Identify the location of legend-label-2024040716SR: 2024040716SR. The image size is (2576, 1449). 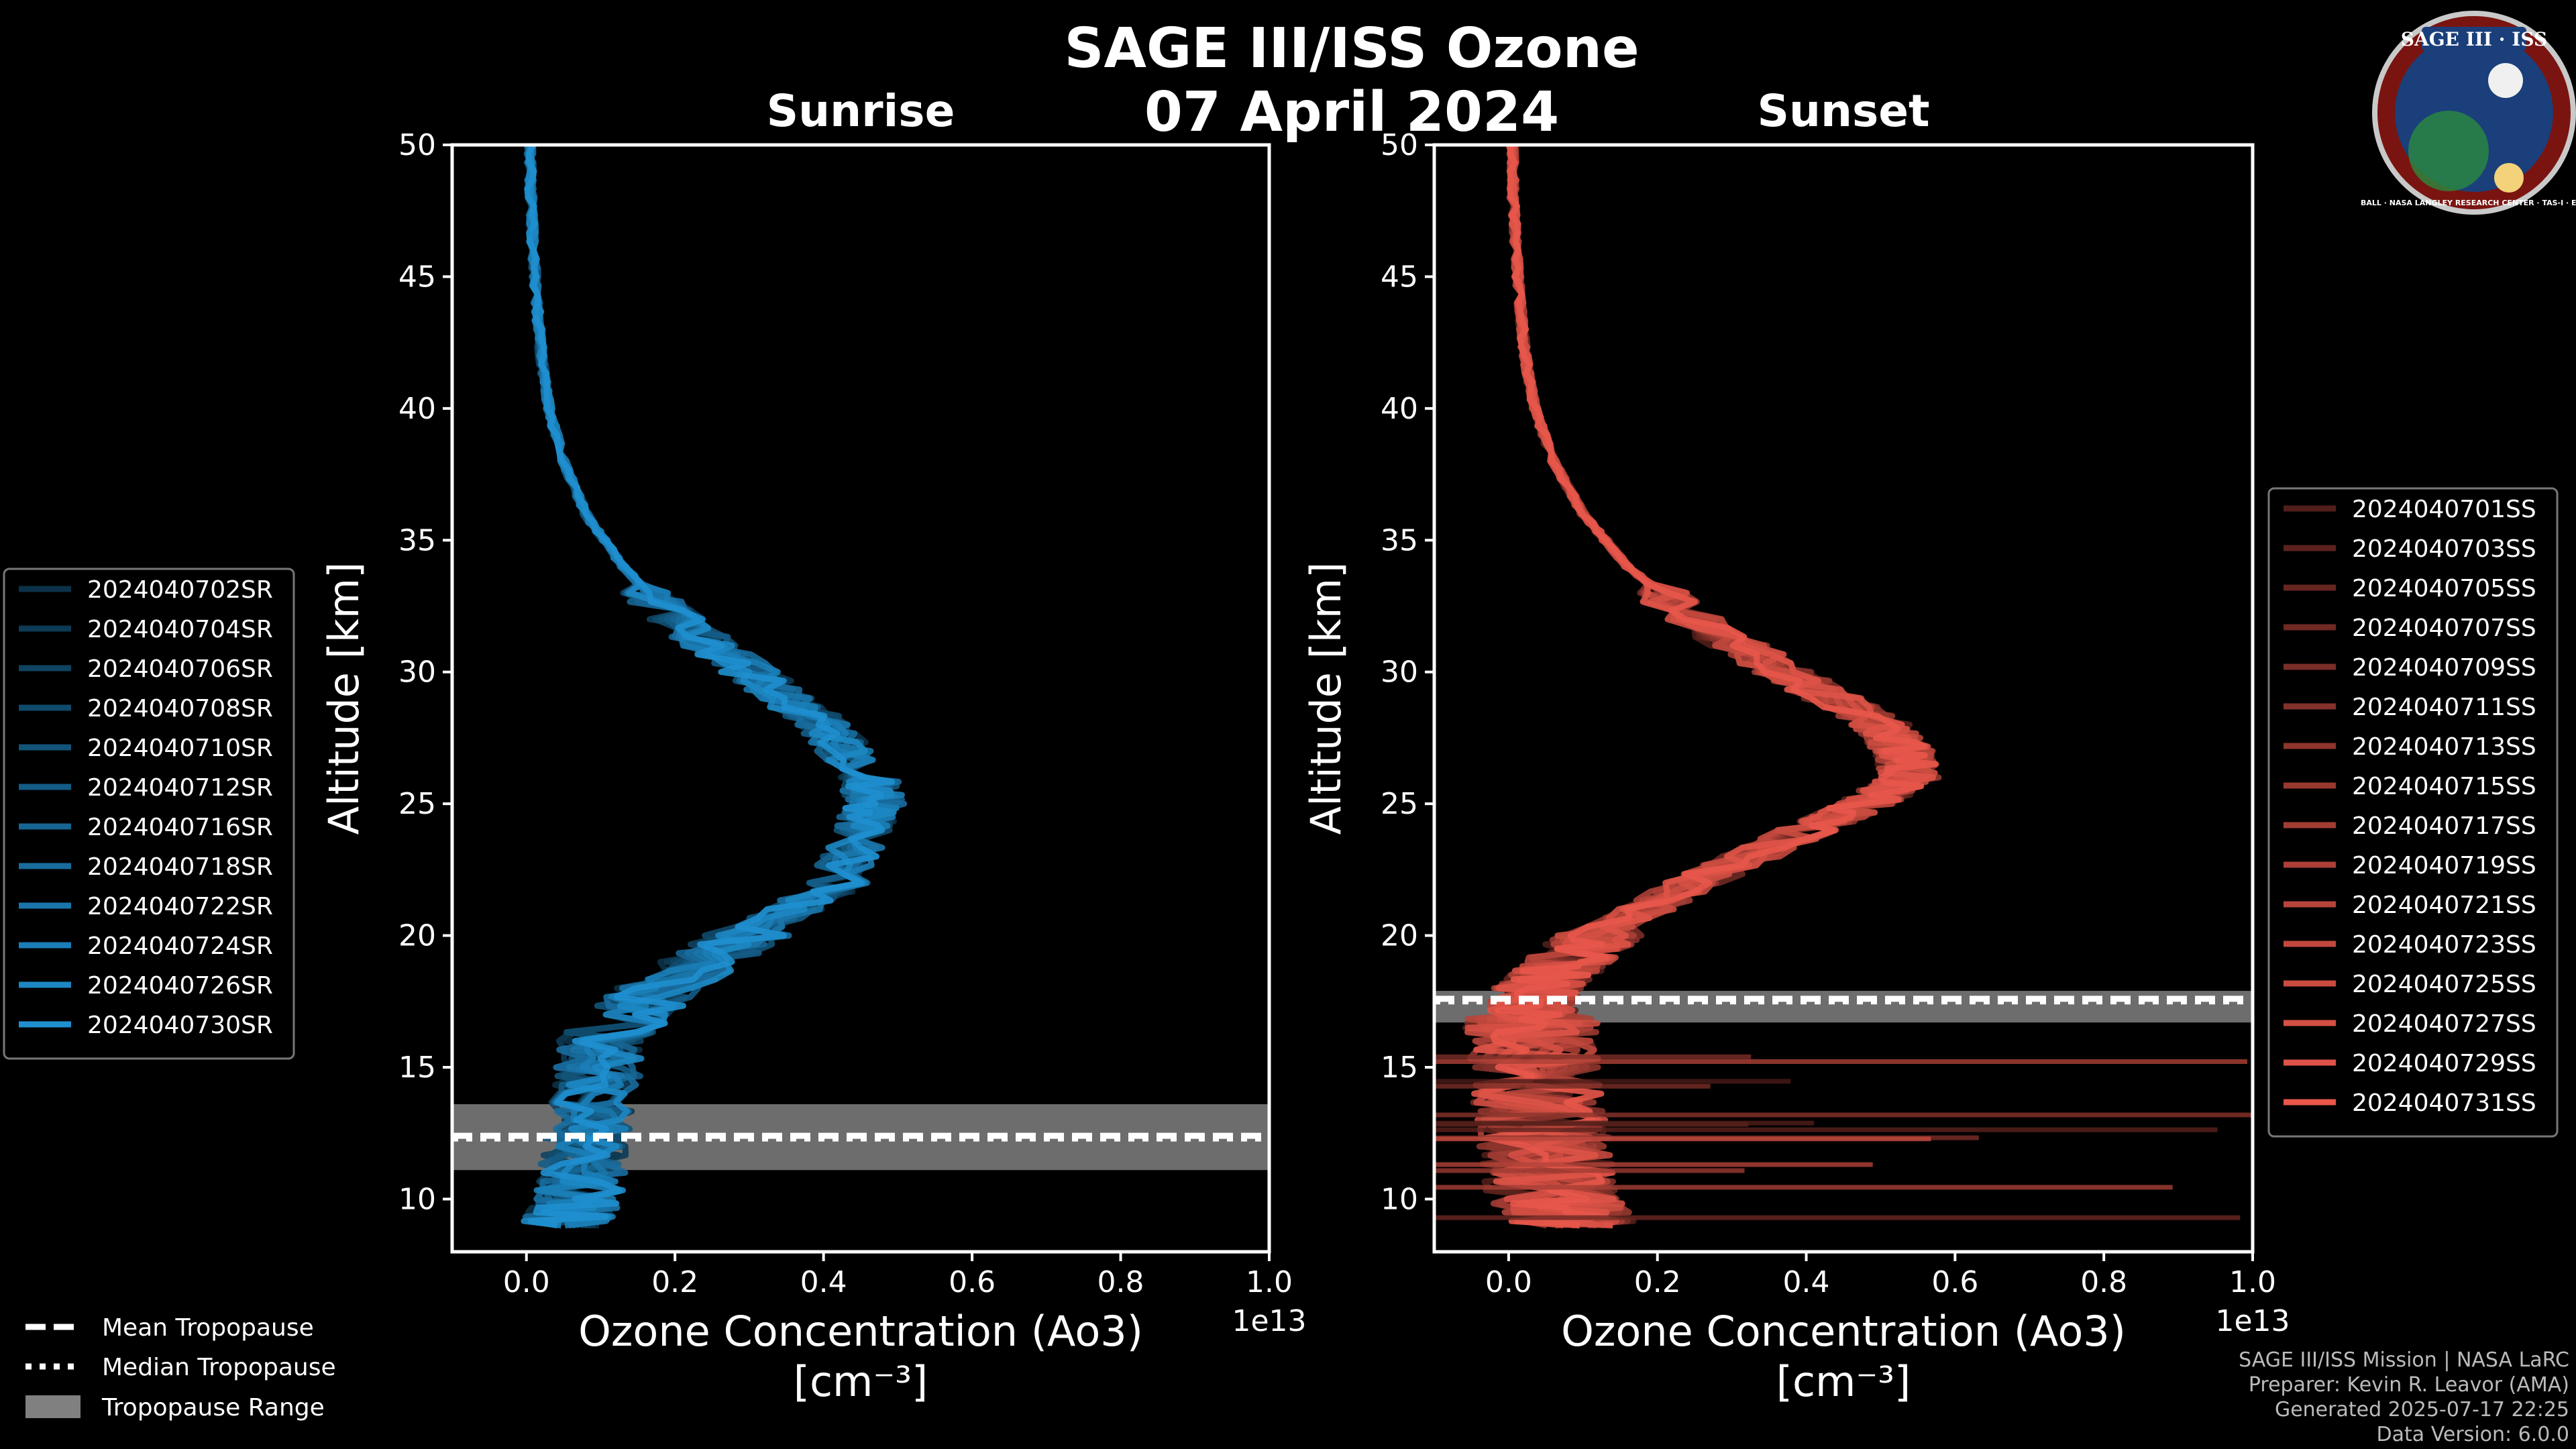
(180, 827).